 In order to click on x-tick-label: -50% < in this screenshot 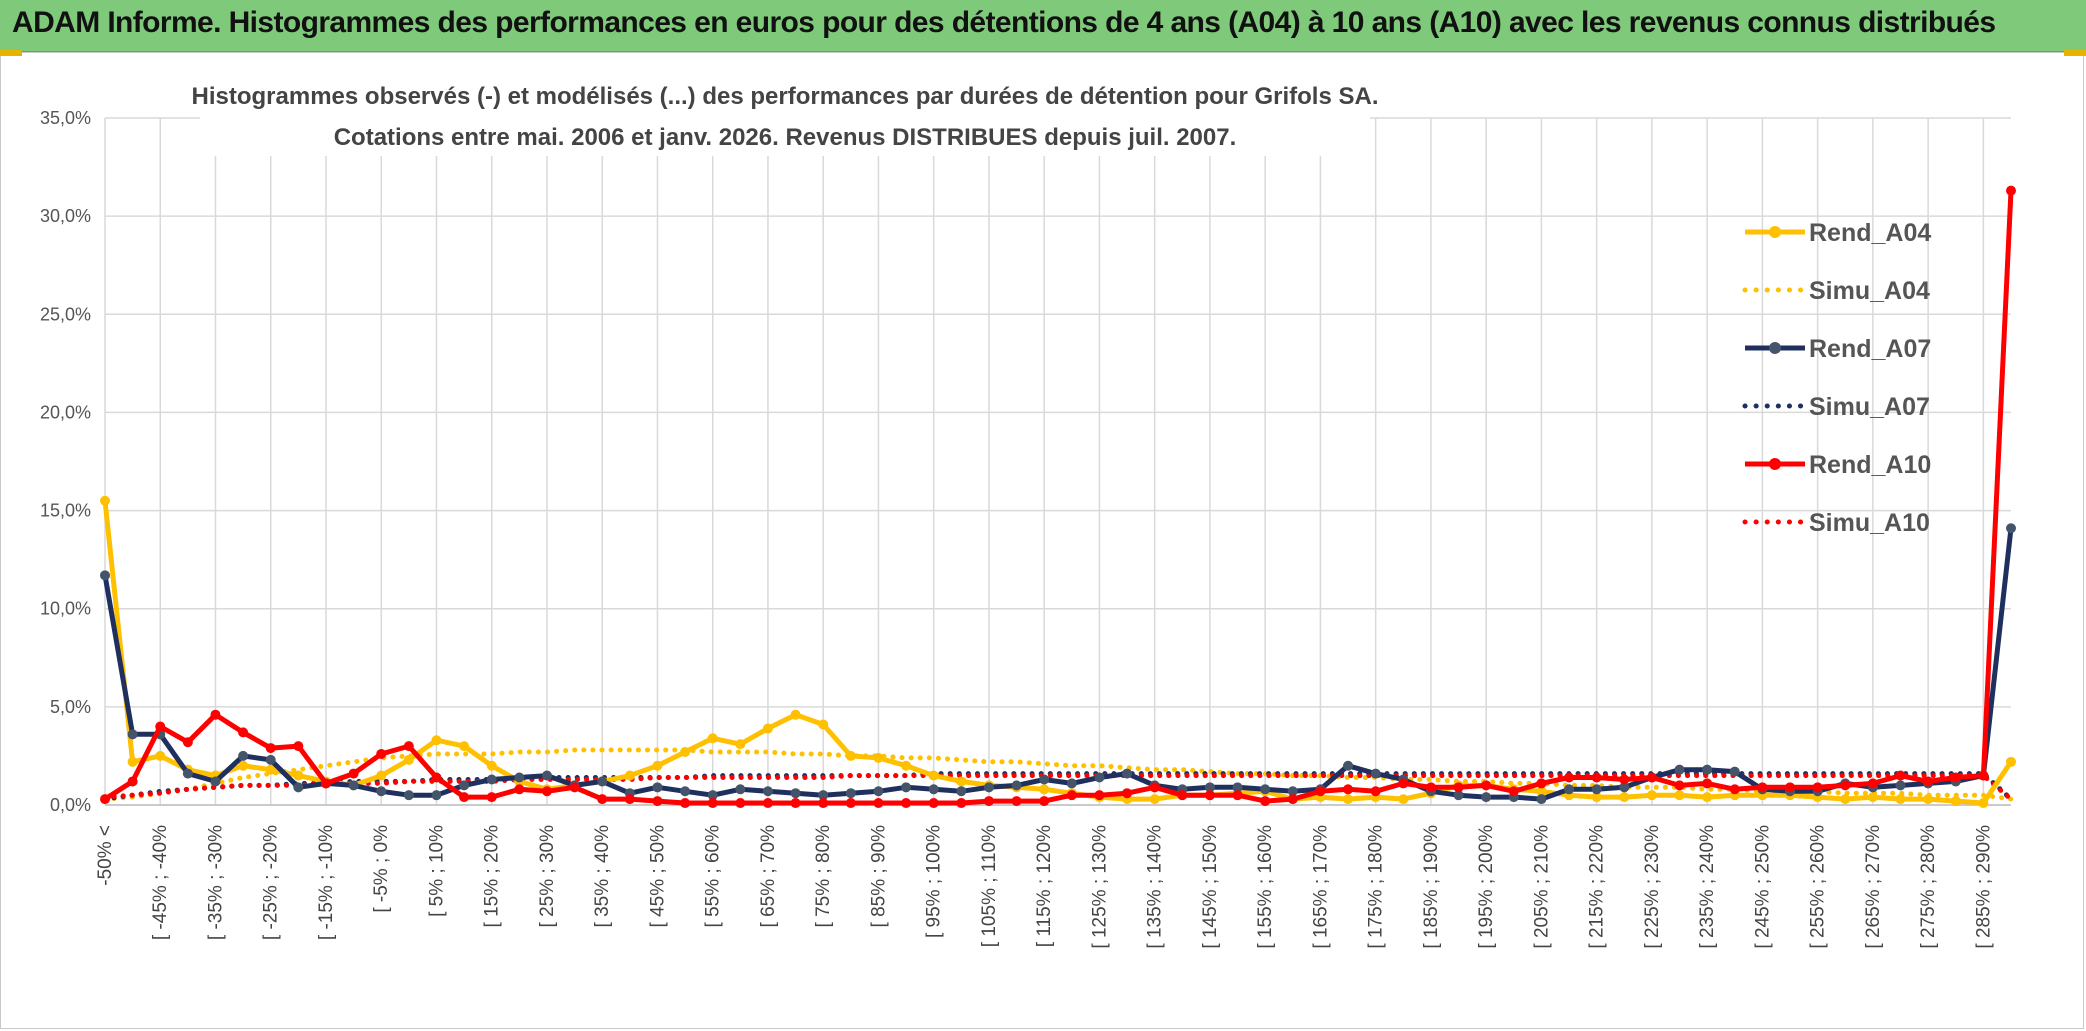, I will do `click(105, 855)`.